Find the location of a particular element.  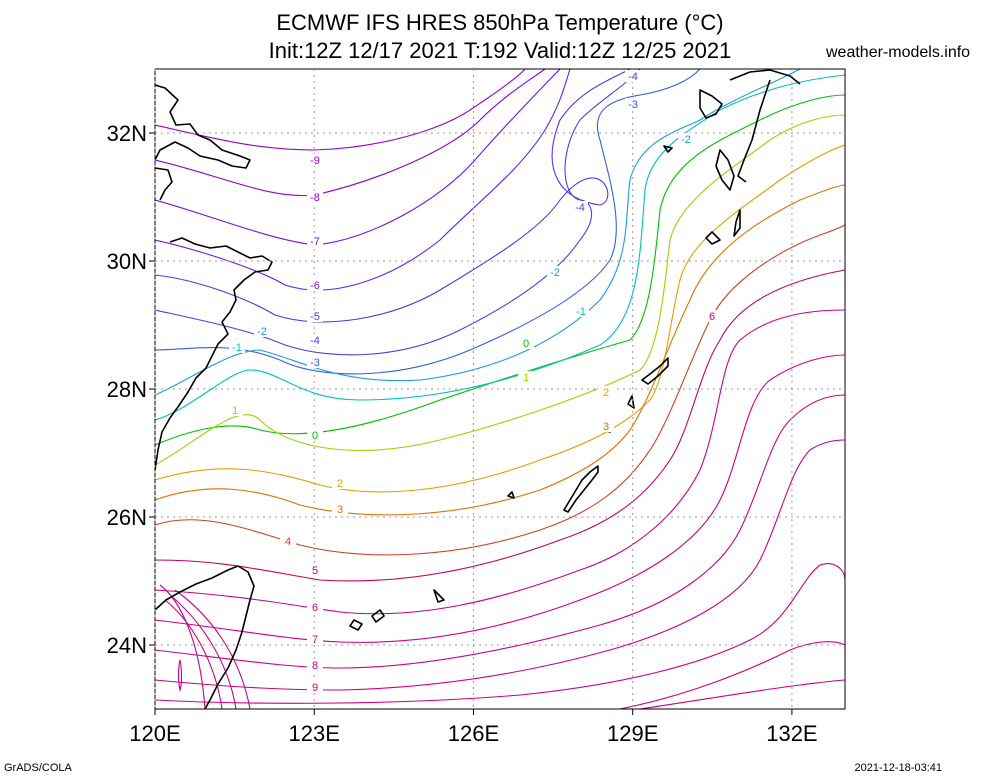

footer-software-label: GrADS/COLA is located at coordinates (38, 768).